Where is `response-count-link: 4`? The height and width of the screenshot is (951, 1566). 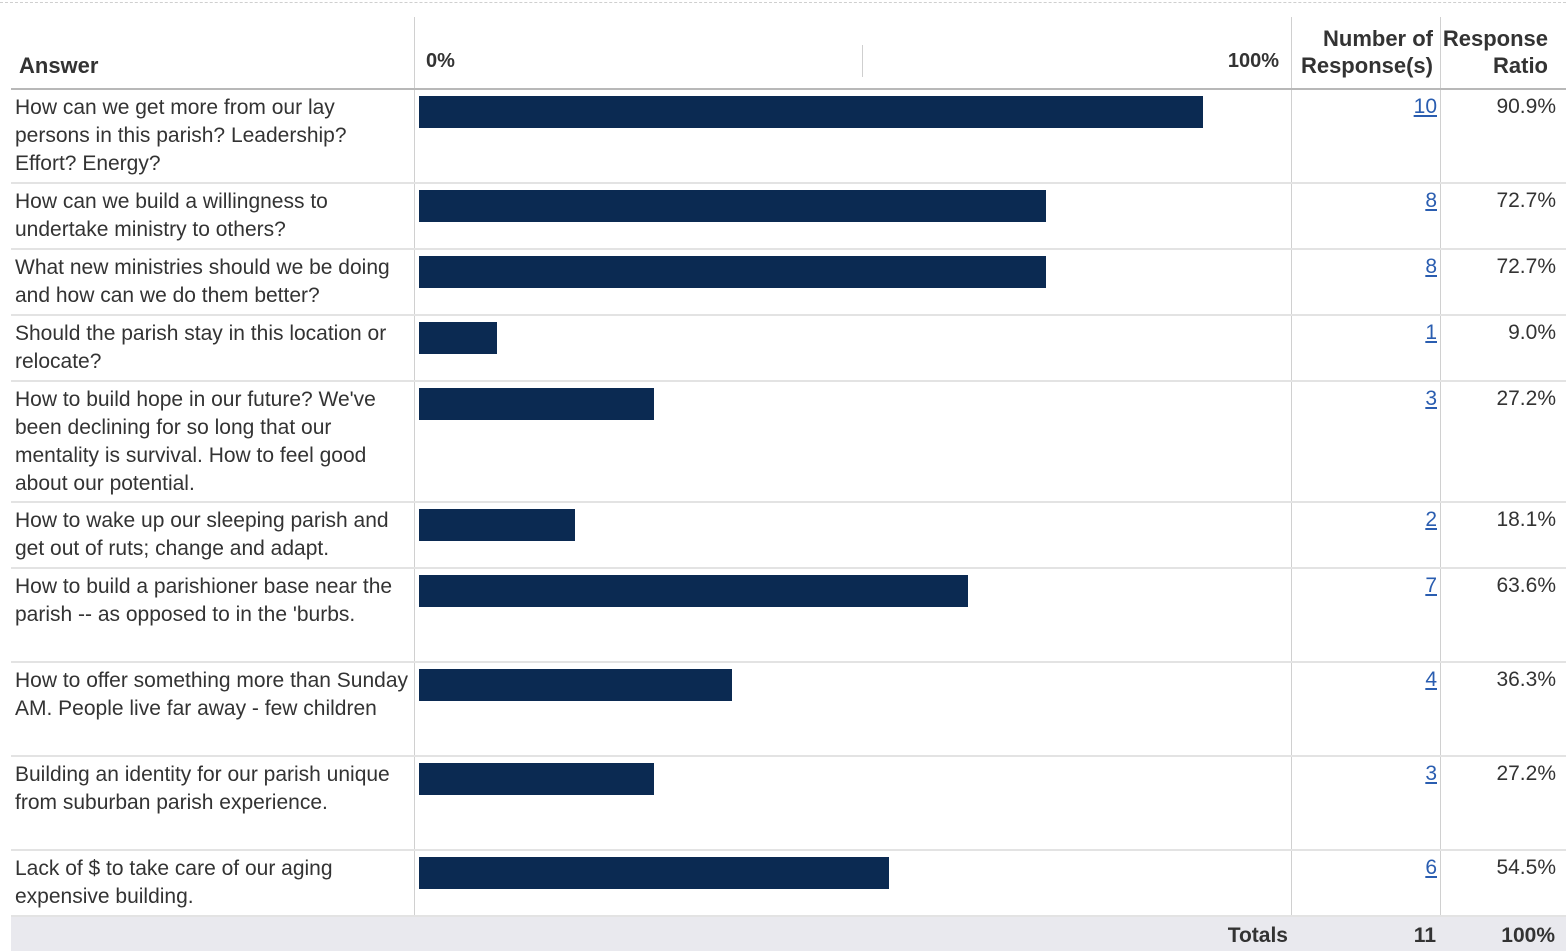
response-count-link: 4 is located at coordinates (1431, 679).